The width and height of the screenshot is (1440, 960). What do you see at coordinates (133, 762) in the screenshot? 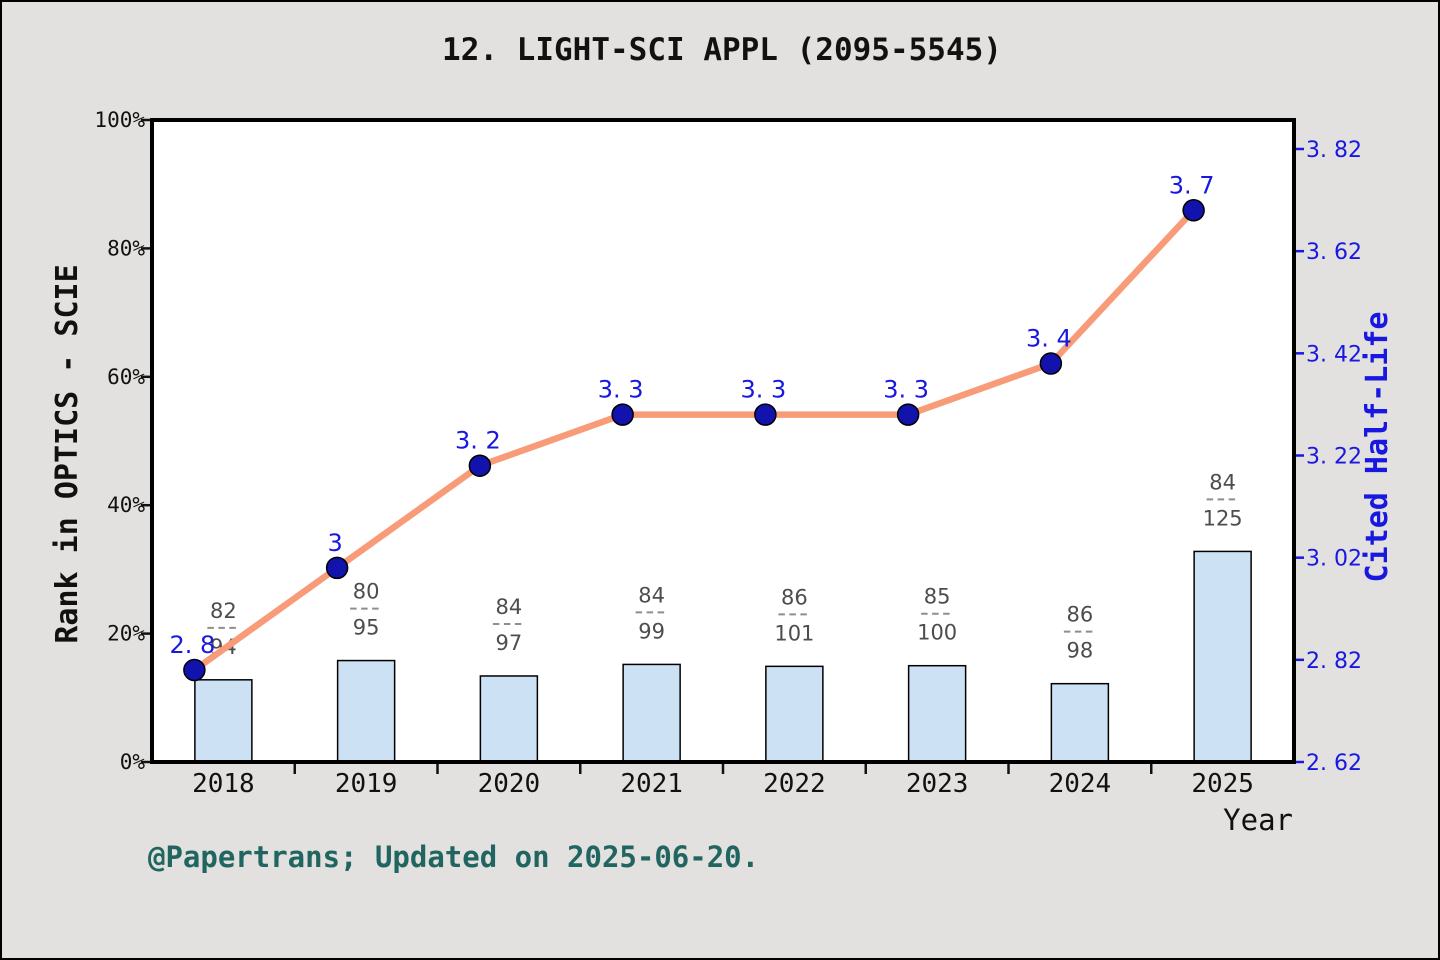
I see `left-tick-label: 0%` at bounding box center [133, 762].